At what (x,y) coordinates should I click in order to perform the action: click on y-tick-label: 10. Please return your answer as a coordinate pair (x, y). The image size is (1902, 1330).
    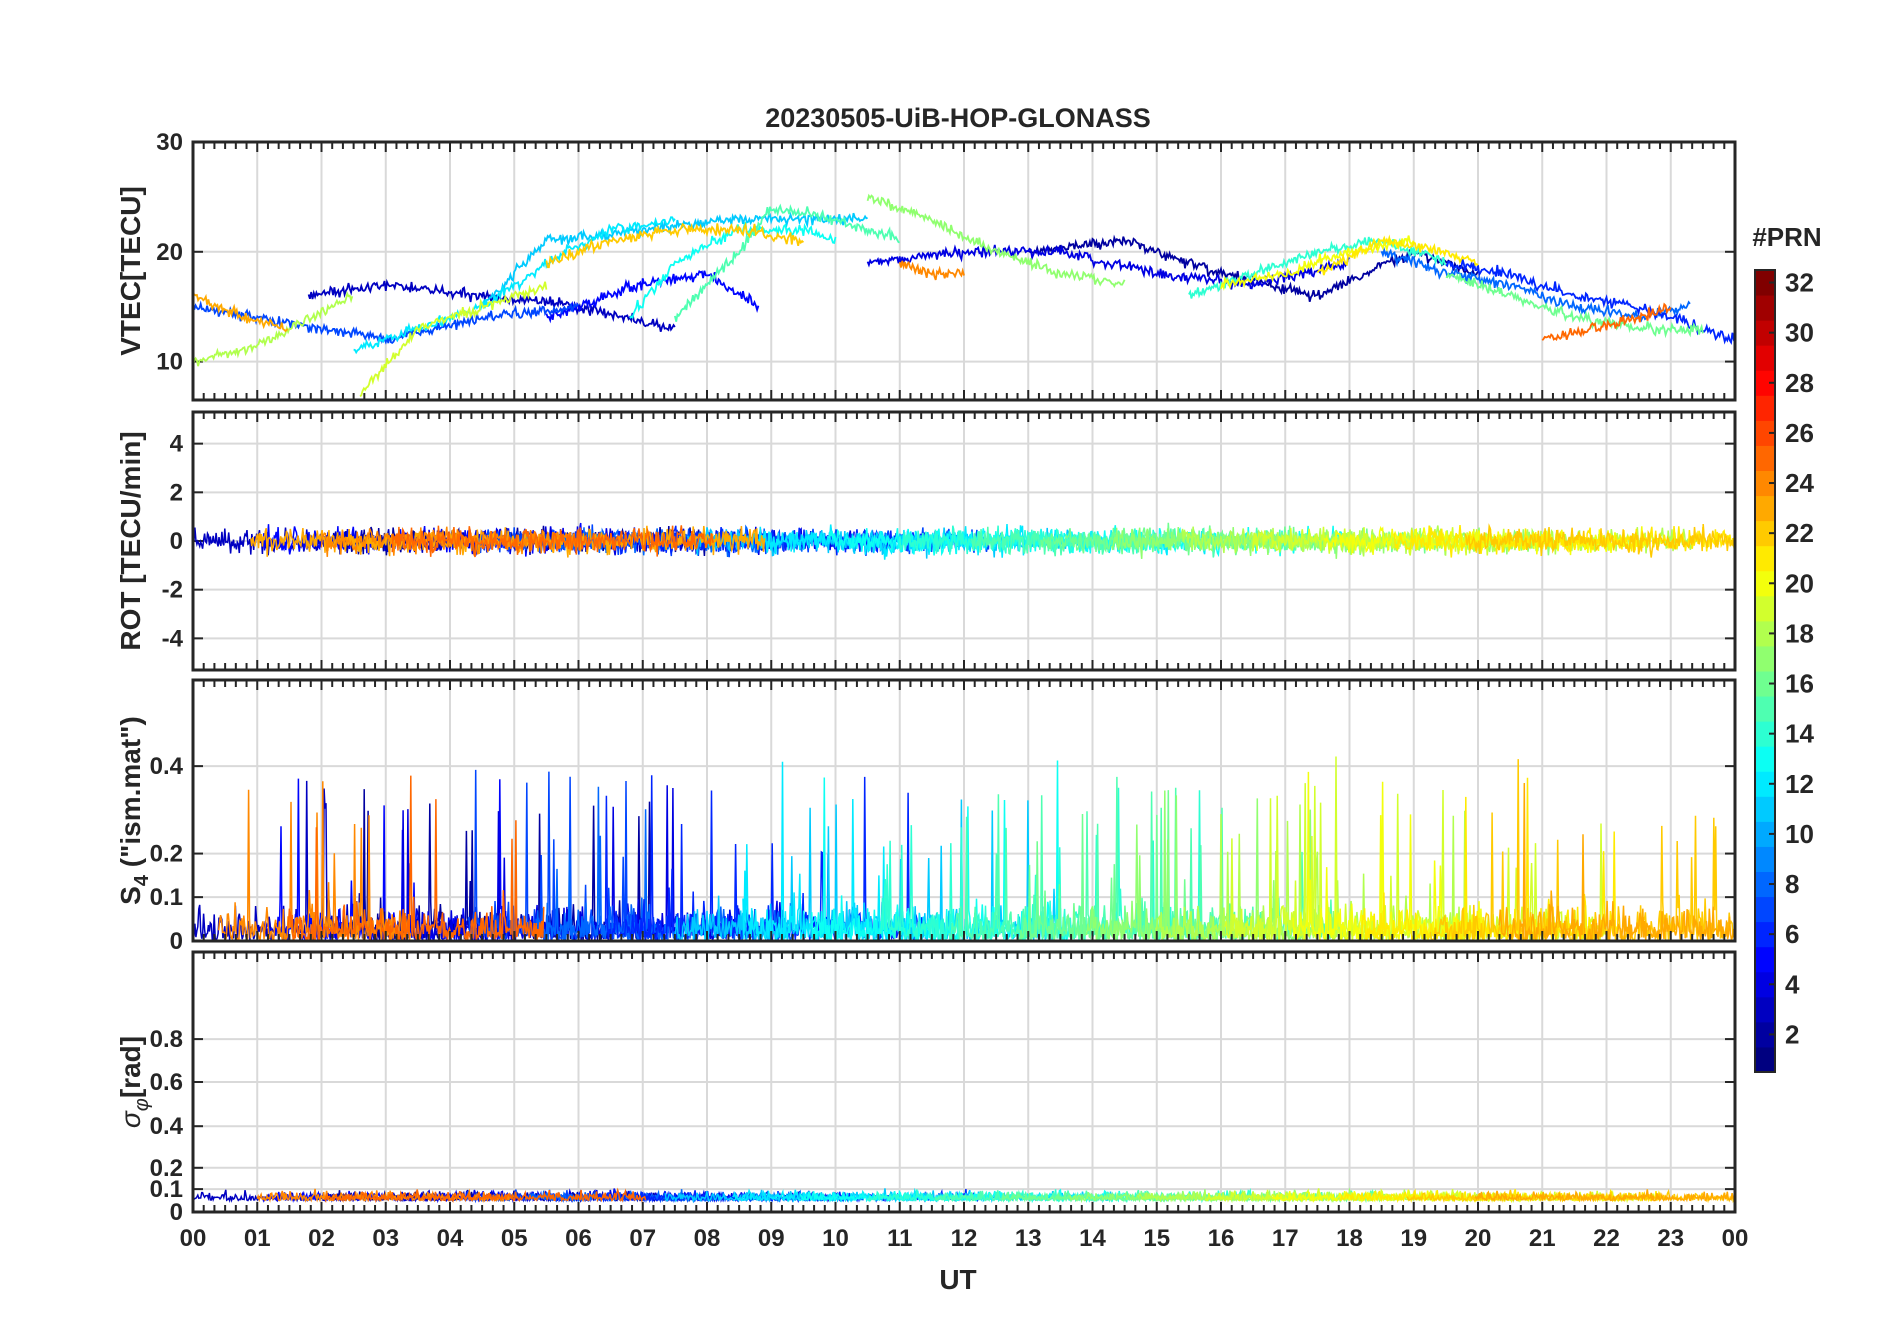
    Looking at the image, I should click on (169, 362).